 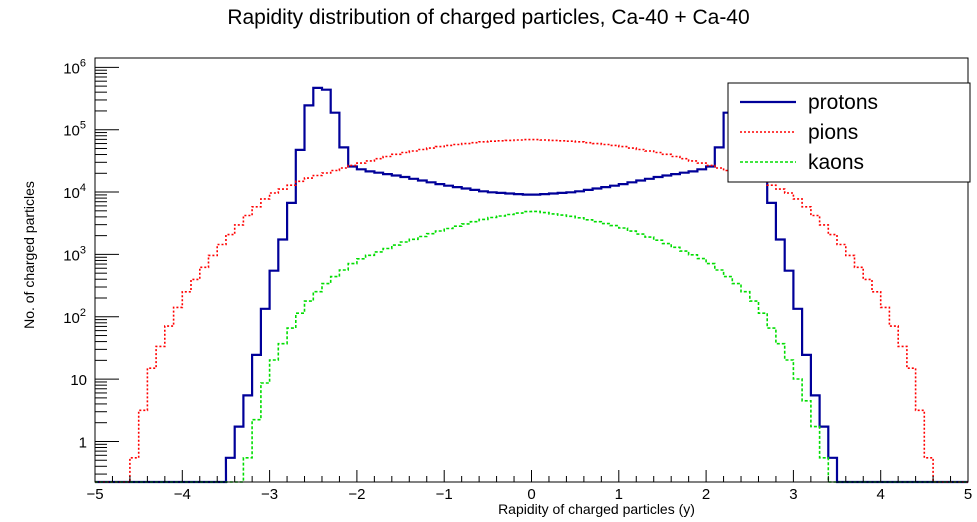 What do you see at coordinates (74, 317) in the screenshot?
I see `y-tick-label: 10²` at bounding box center [74, 317].